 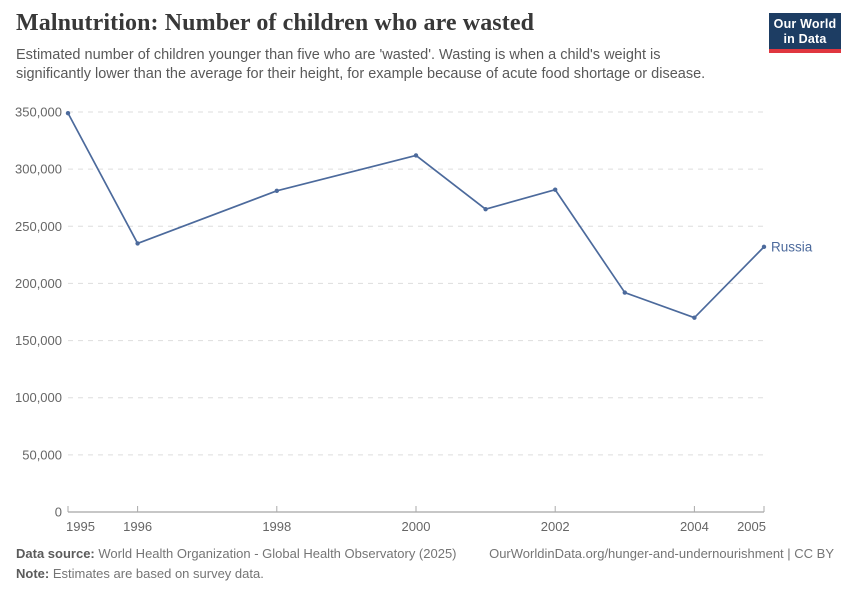 I want to click on y-tick-label: 200,000, so click(x=38, y=283).